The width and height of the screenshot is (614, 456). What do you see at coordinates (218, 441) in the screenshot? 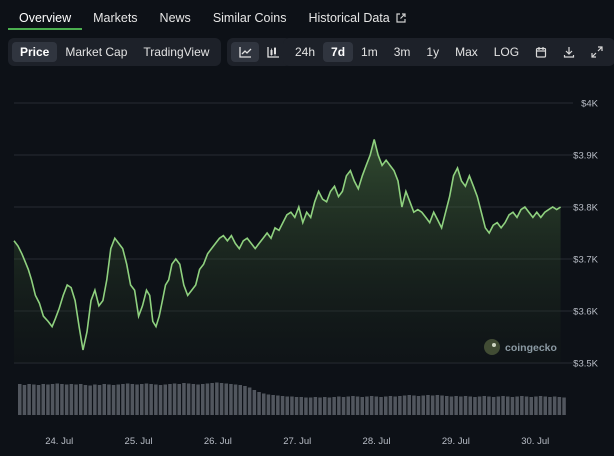
I see `x-tick-label: 26. Jul` at bounding box center [218, 441].